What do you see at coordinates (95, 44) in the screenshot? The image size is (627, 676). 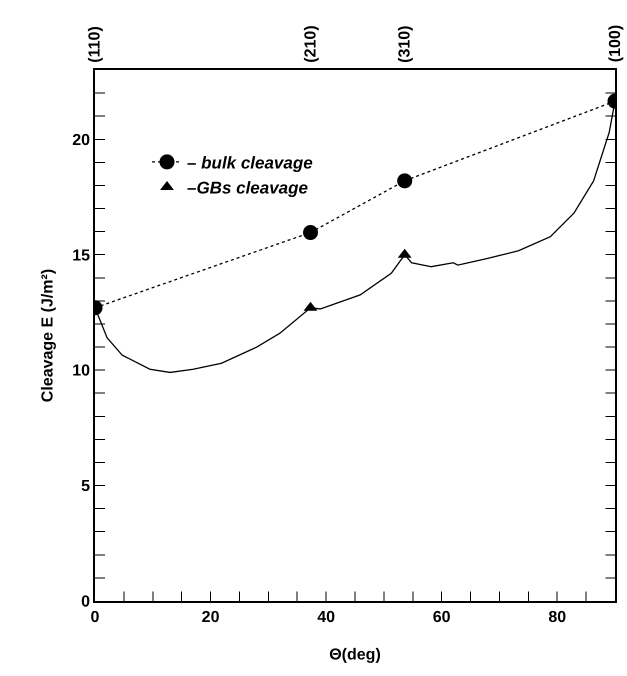 I see `text: (110)` at bounding box center [95, 44].